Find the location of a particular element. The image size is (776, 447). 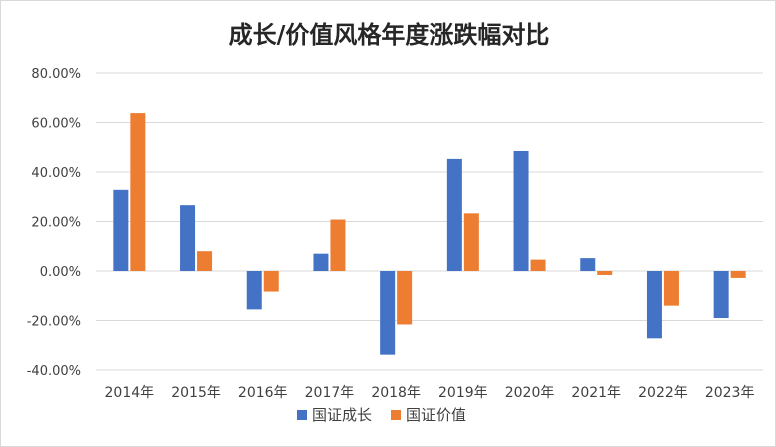

x-tick-label: 2023年 is located at coordinates (730, 393).